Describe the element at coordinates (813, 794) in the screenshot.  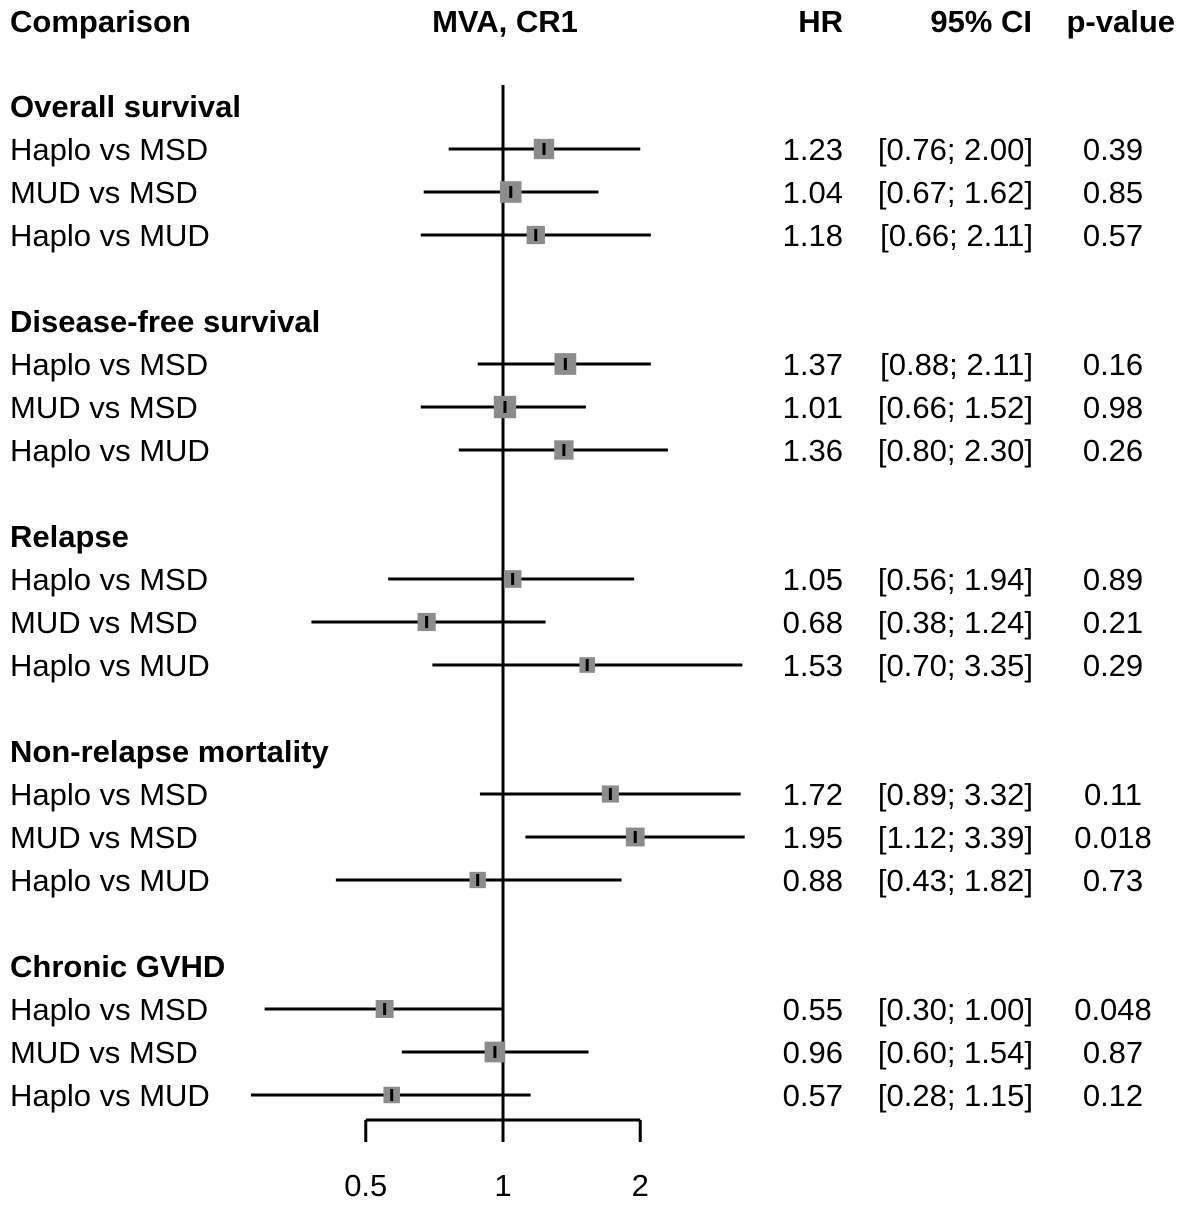
I see `hr-value: 1.72` at that location.